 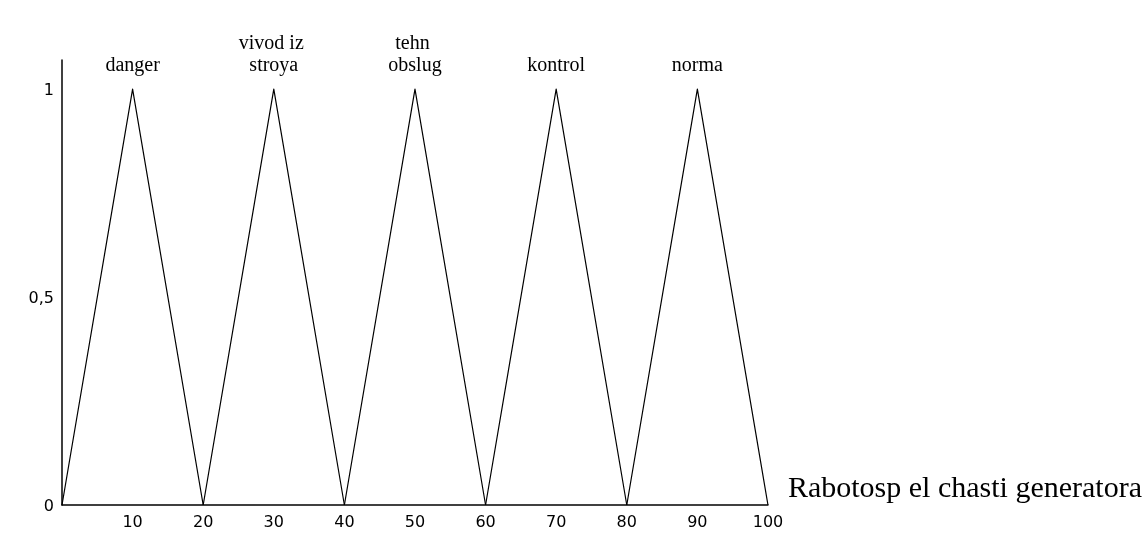 I want to click on x-tick-label: 10, so click(x=132, y=521).